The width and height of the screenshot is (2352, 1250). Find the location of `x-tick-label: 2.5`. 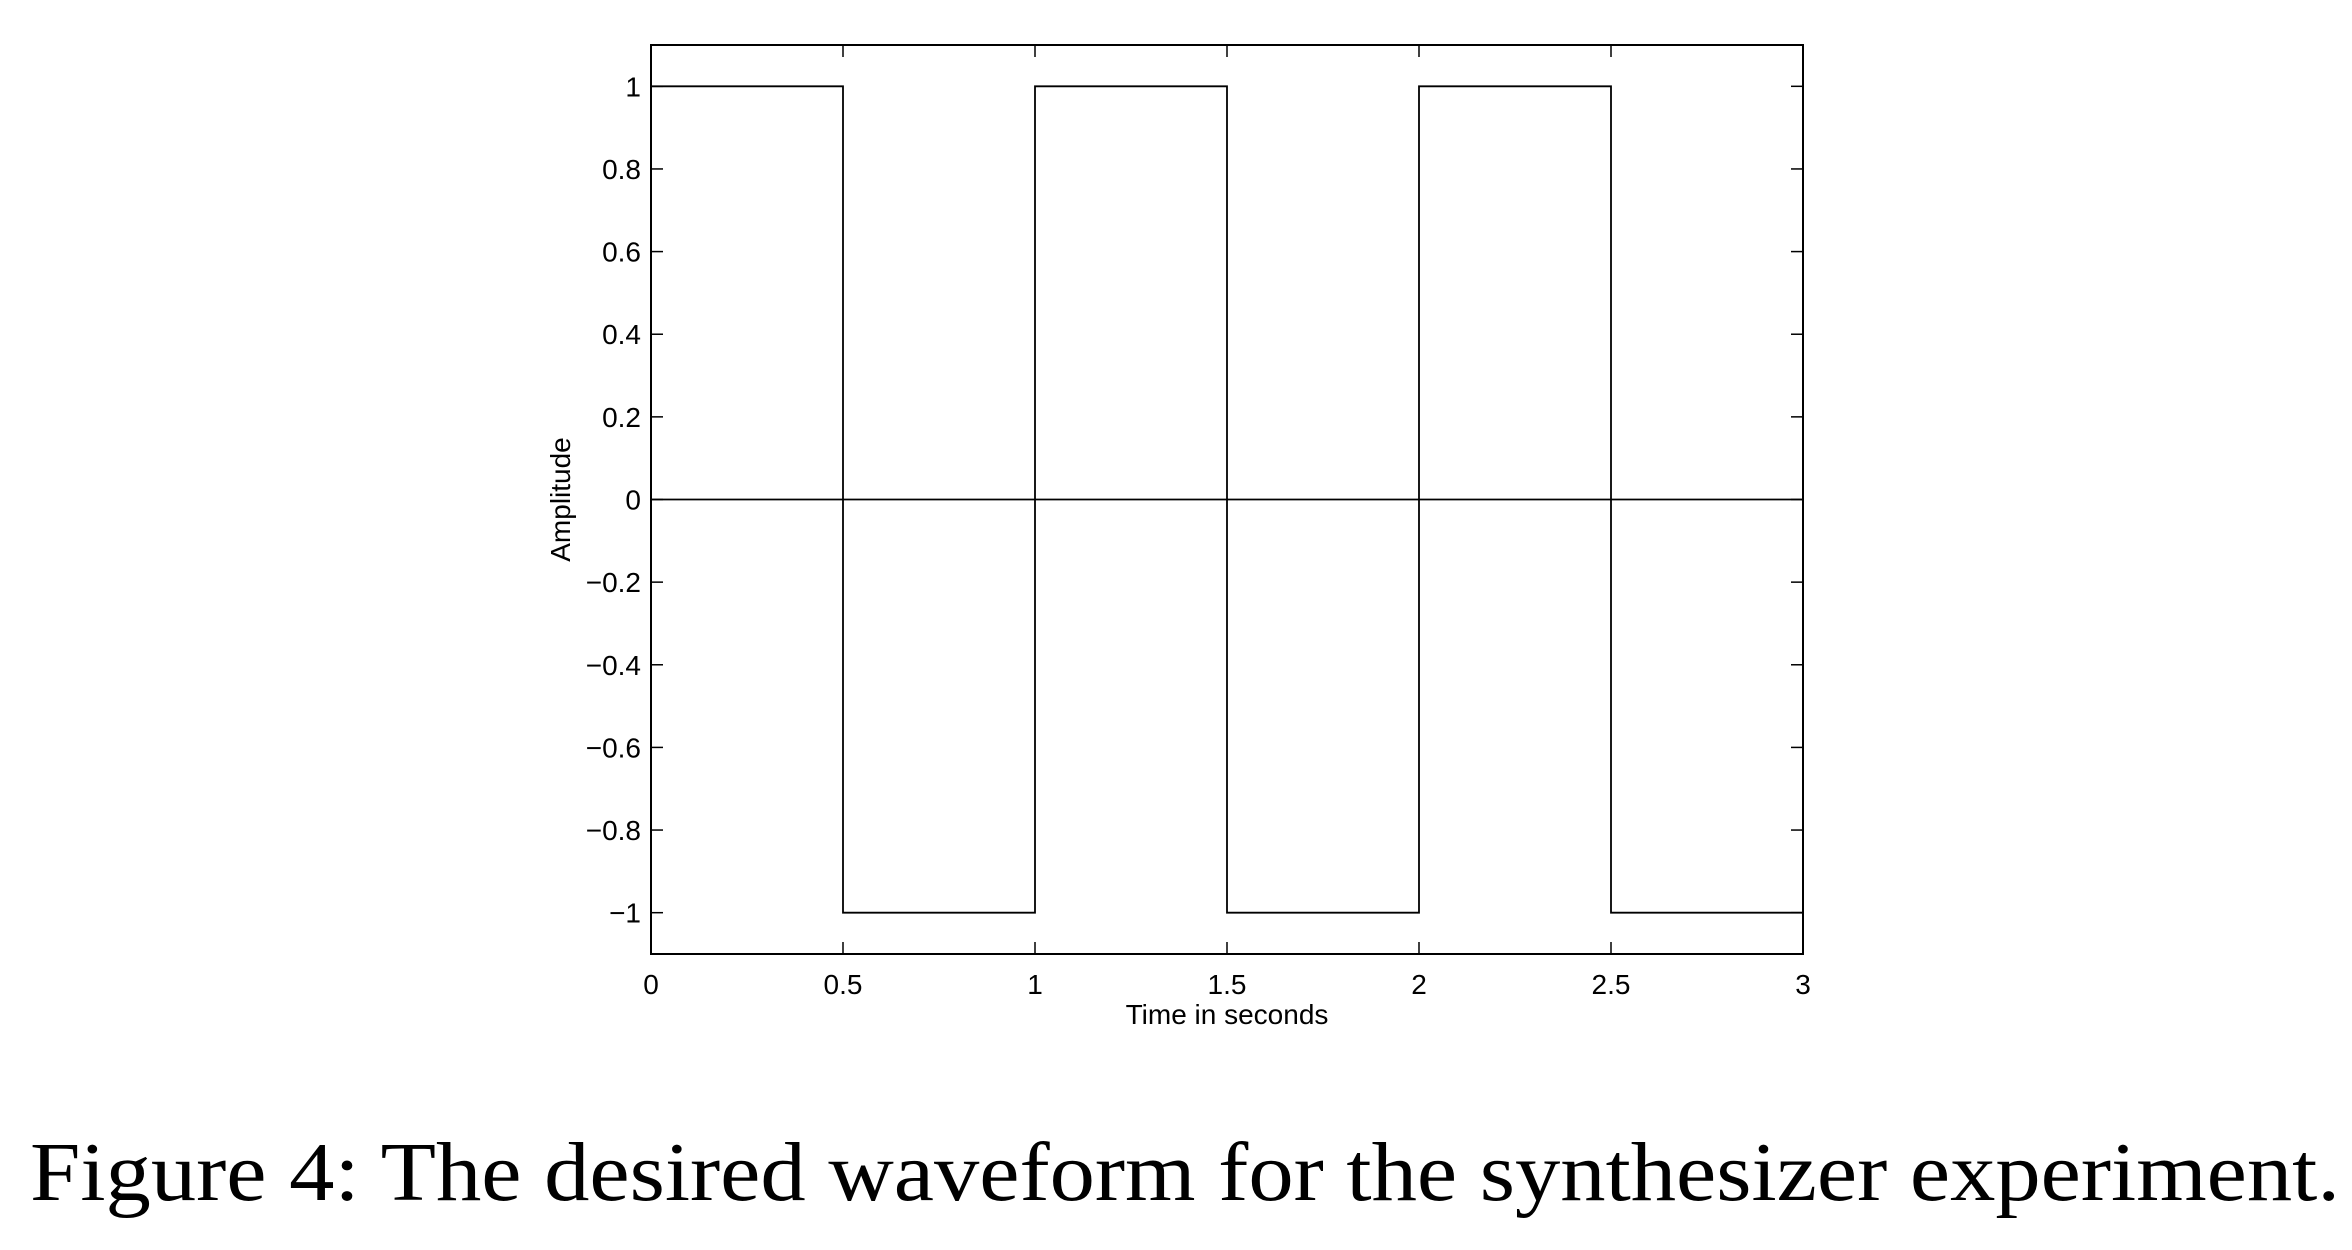

x-tick-label: 2.5 is located at coordinates (1611, 984).